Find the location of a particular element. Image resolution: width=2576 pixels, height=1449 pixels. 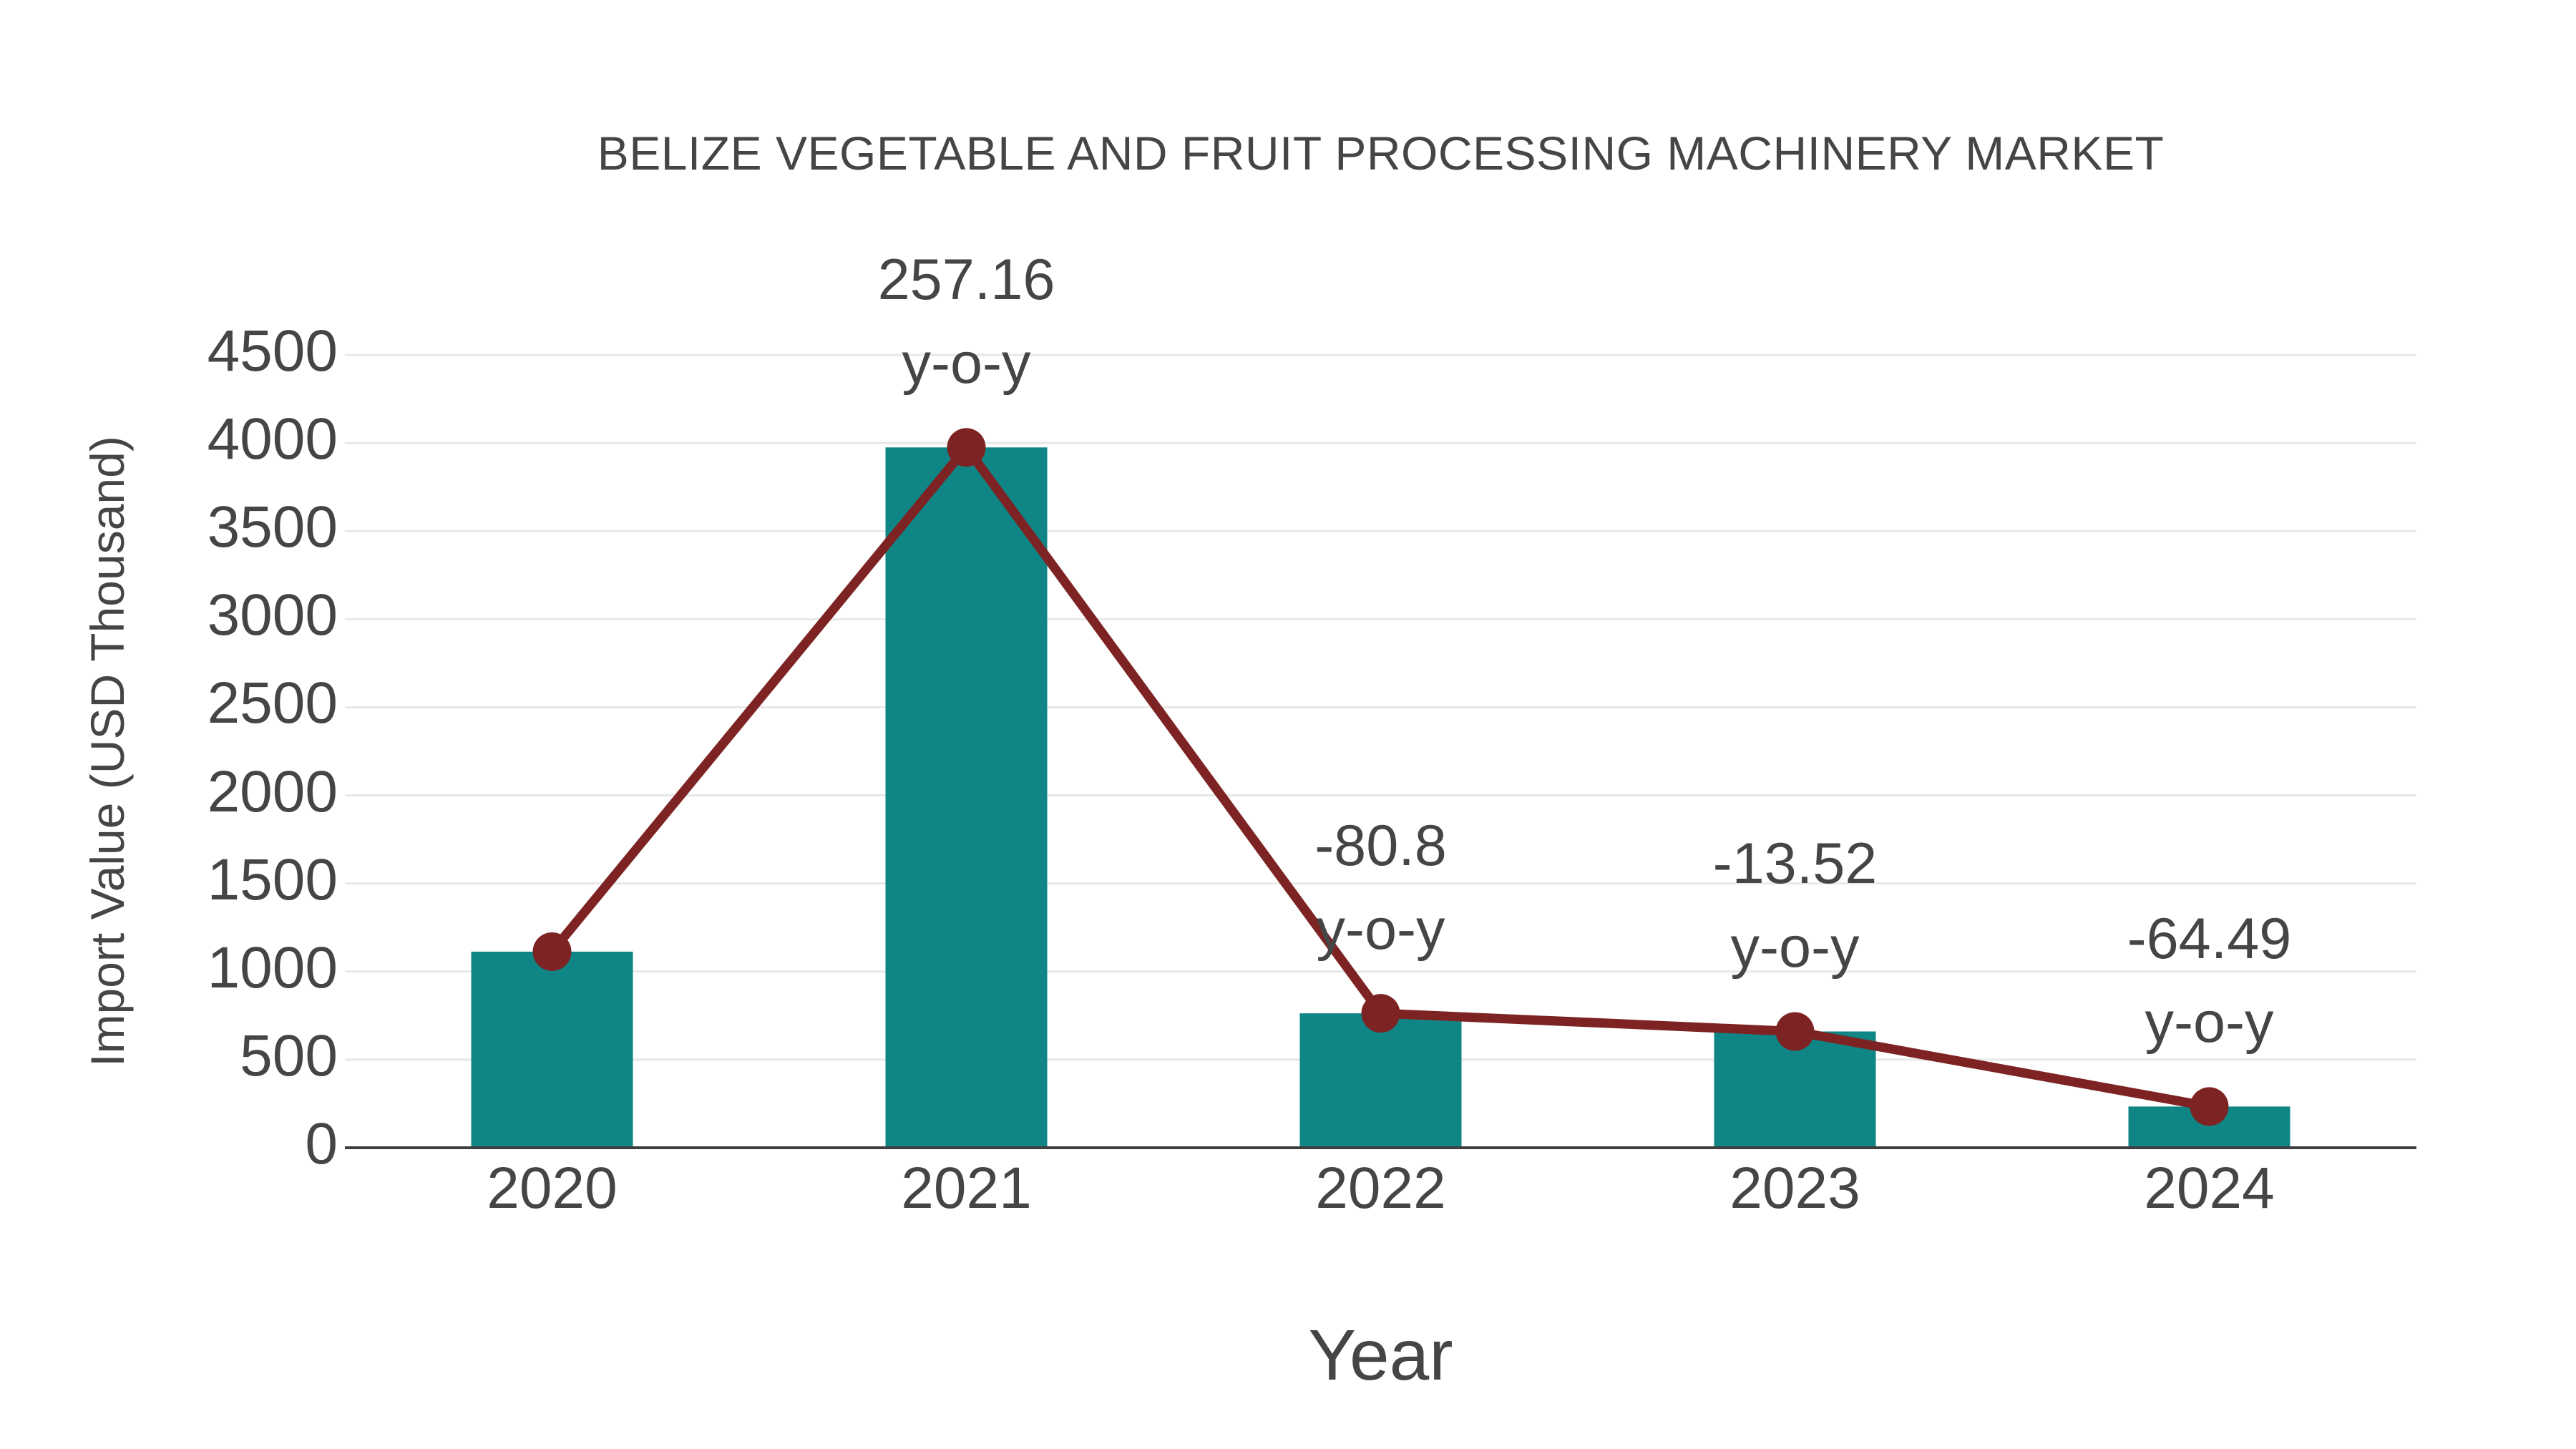

data-point-2023 is located at coordinates (1795, 1031).